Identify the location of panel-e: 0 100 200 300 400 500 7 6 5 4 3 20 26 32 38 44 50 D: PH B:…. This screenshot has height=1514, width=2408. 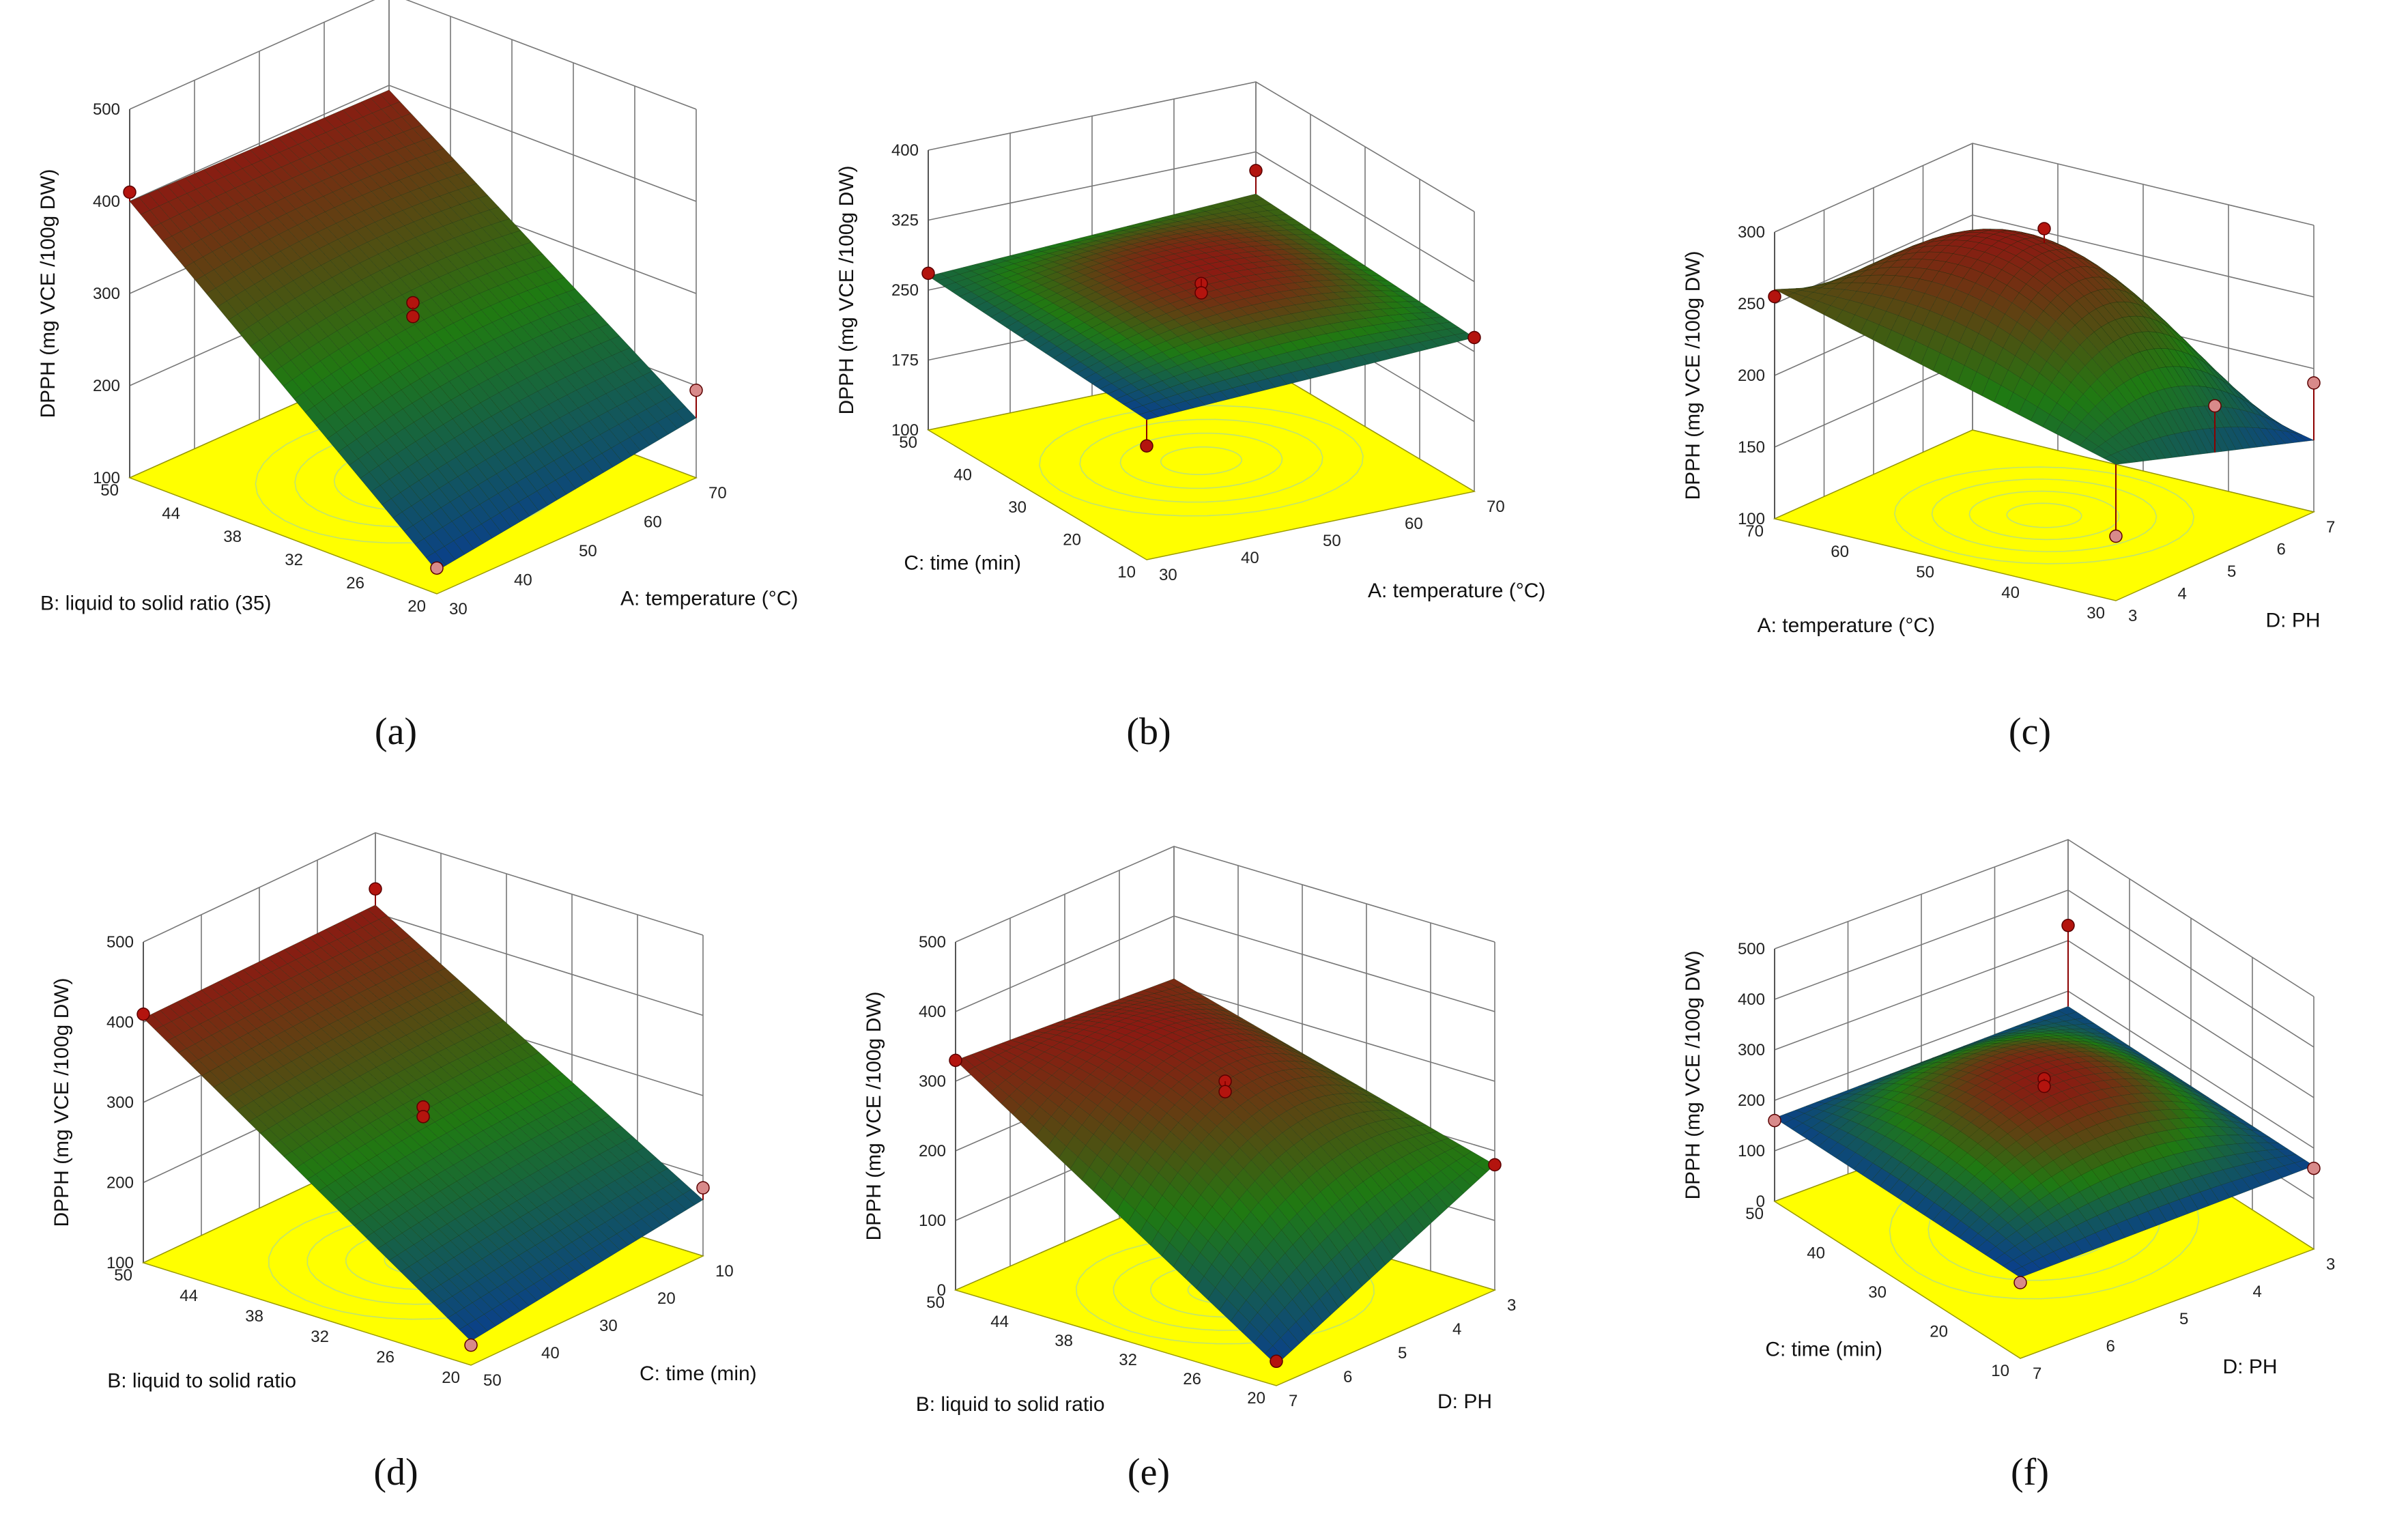
(1174, 1128).